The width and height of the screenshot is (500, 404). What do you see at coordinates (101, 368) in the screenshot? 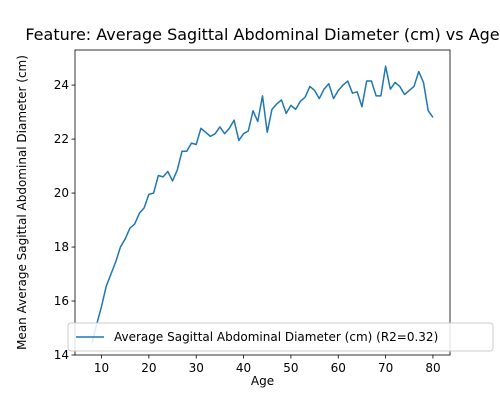
I see `x-tick-label: 10` at bounding box center [101, 368].